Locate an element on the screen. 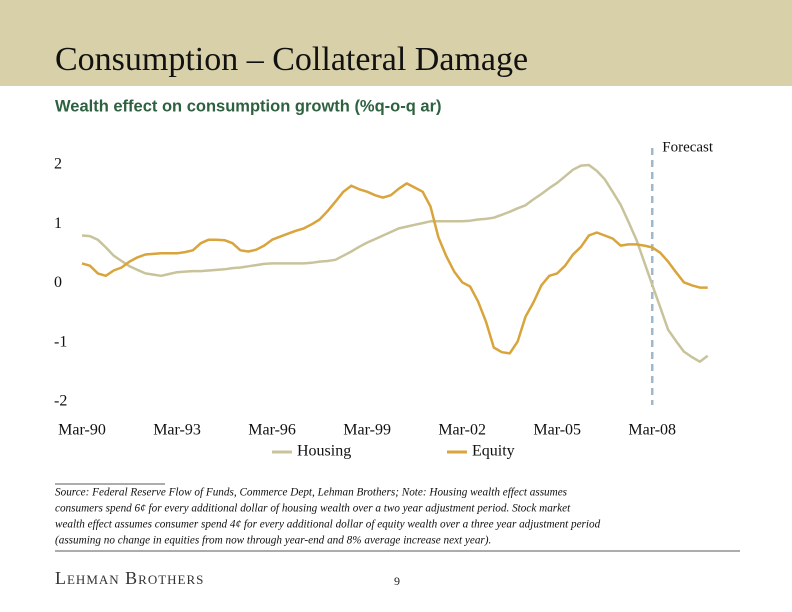 This screenshot has height=612, width=792. legend-label: Housing is located at coordinates (324, 451).